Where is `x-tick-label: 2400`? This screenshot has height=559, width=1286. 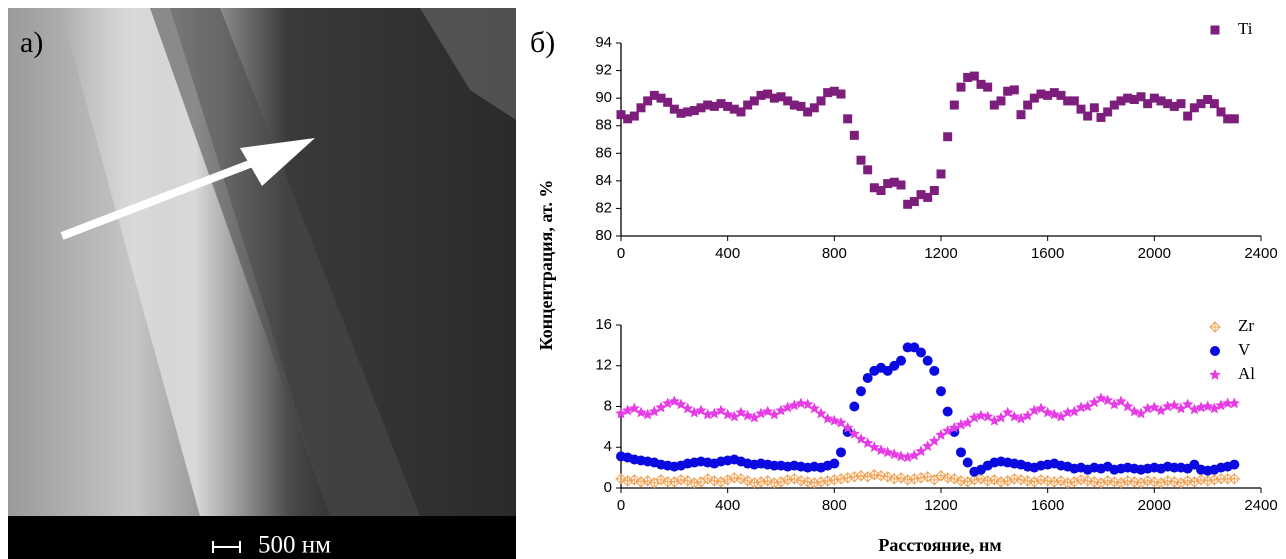
x-tick-label: 2400 is located at coordinates (1260, 253).